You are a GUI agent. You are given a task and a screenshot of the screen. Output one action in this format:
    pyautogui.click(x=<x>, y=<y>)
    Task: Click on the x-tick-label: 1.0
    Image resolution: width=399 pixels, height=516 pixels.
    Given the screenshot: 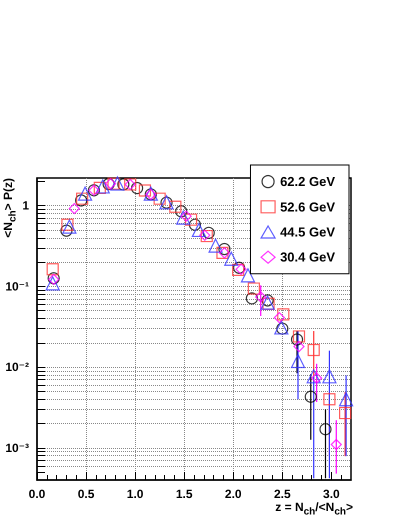 What is the action you would take?
    pyautogui.click(x=135, y=494)
    